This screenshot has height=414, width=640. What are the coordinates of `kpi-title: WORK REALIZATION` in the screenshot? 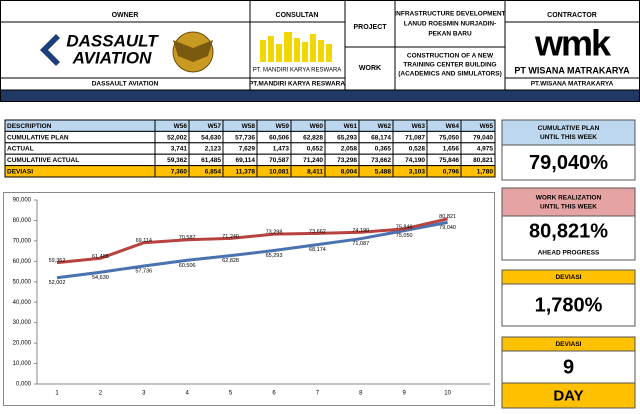 It's located at (569, 198).